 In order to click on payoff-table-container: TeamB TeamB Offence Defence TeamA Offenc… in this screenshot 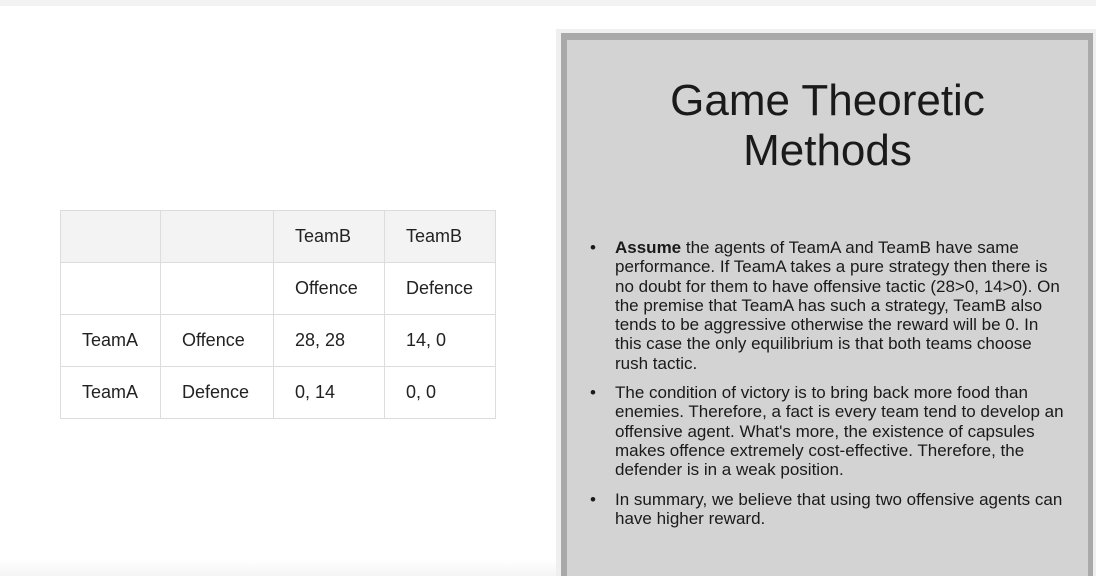, I will do `click(278, 314)`.